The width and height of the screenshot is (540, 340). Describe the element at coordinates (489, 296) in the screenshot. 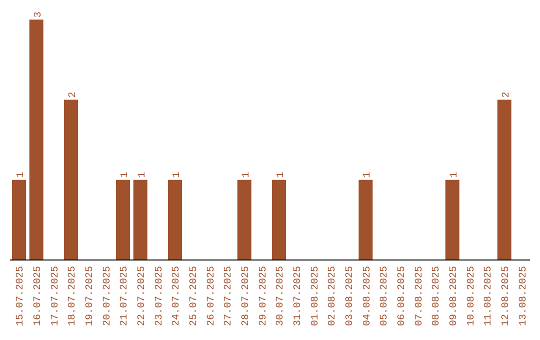

I see `x-tick-label: 11.08.2025` at that location.